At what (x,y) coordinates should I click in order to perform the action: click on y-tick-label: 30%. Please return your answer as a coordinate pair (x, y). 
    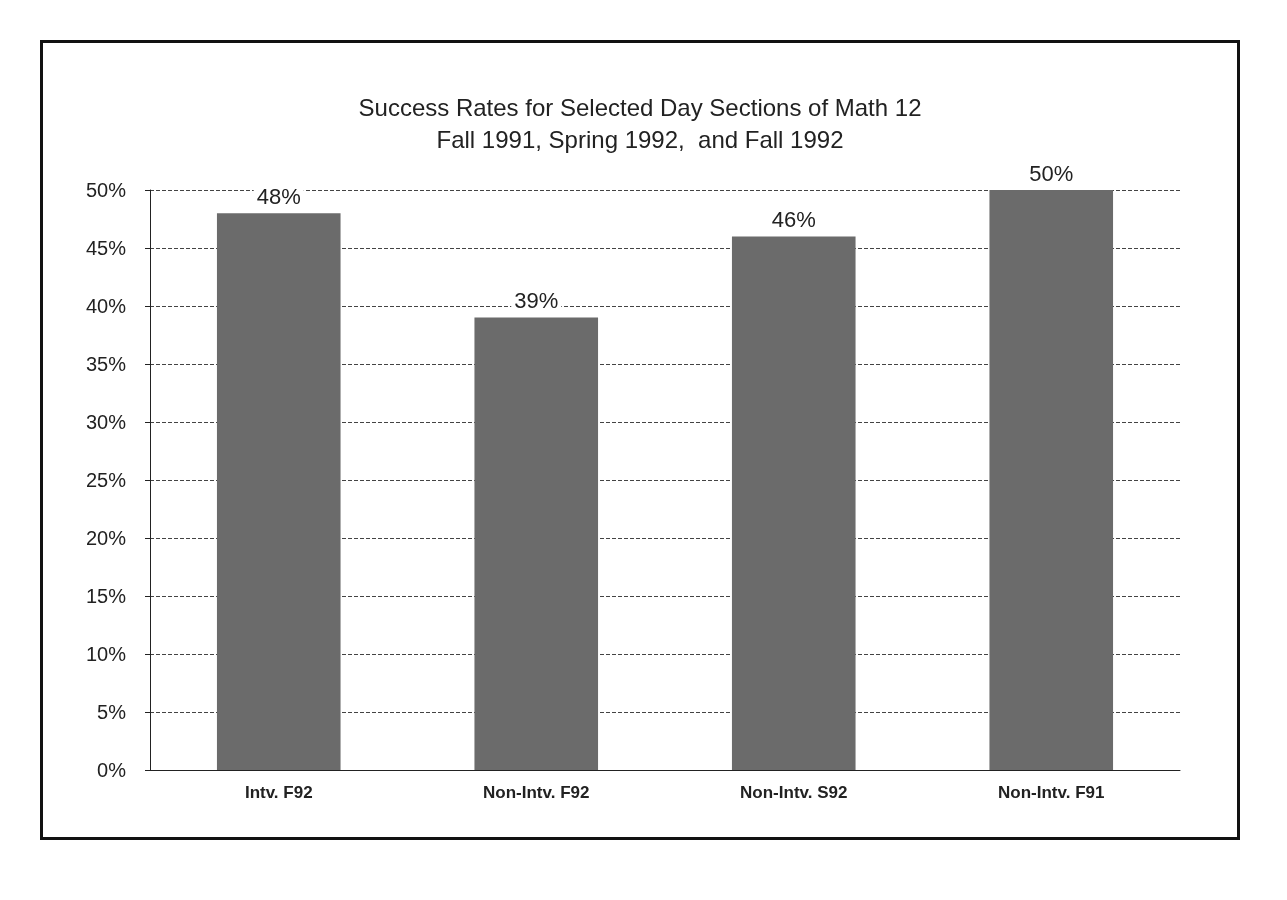
    Looking at the image, I should click on (106, 422).